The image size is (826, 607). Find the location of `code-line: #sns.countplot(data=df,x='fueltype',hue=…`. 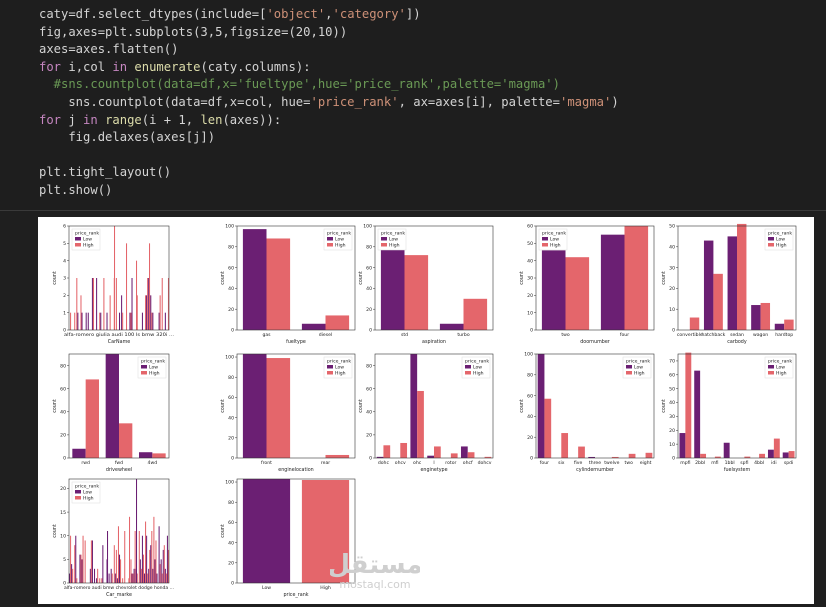

code-line: #sns.countplot(data=df,x='fueltype',hue=… is located at coordinates (329, 85).